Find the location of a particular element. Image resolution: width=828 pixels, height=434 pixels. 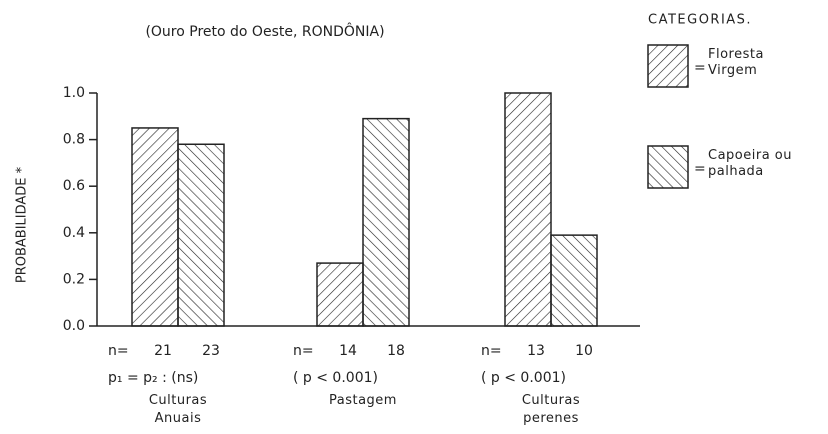

sample-size: 10 is located at coordinates (584, 351).